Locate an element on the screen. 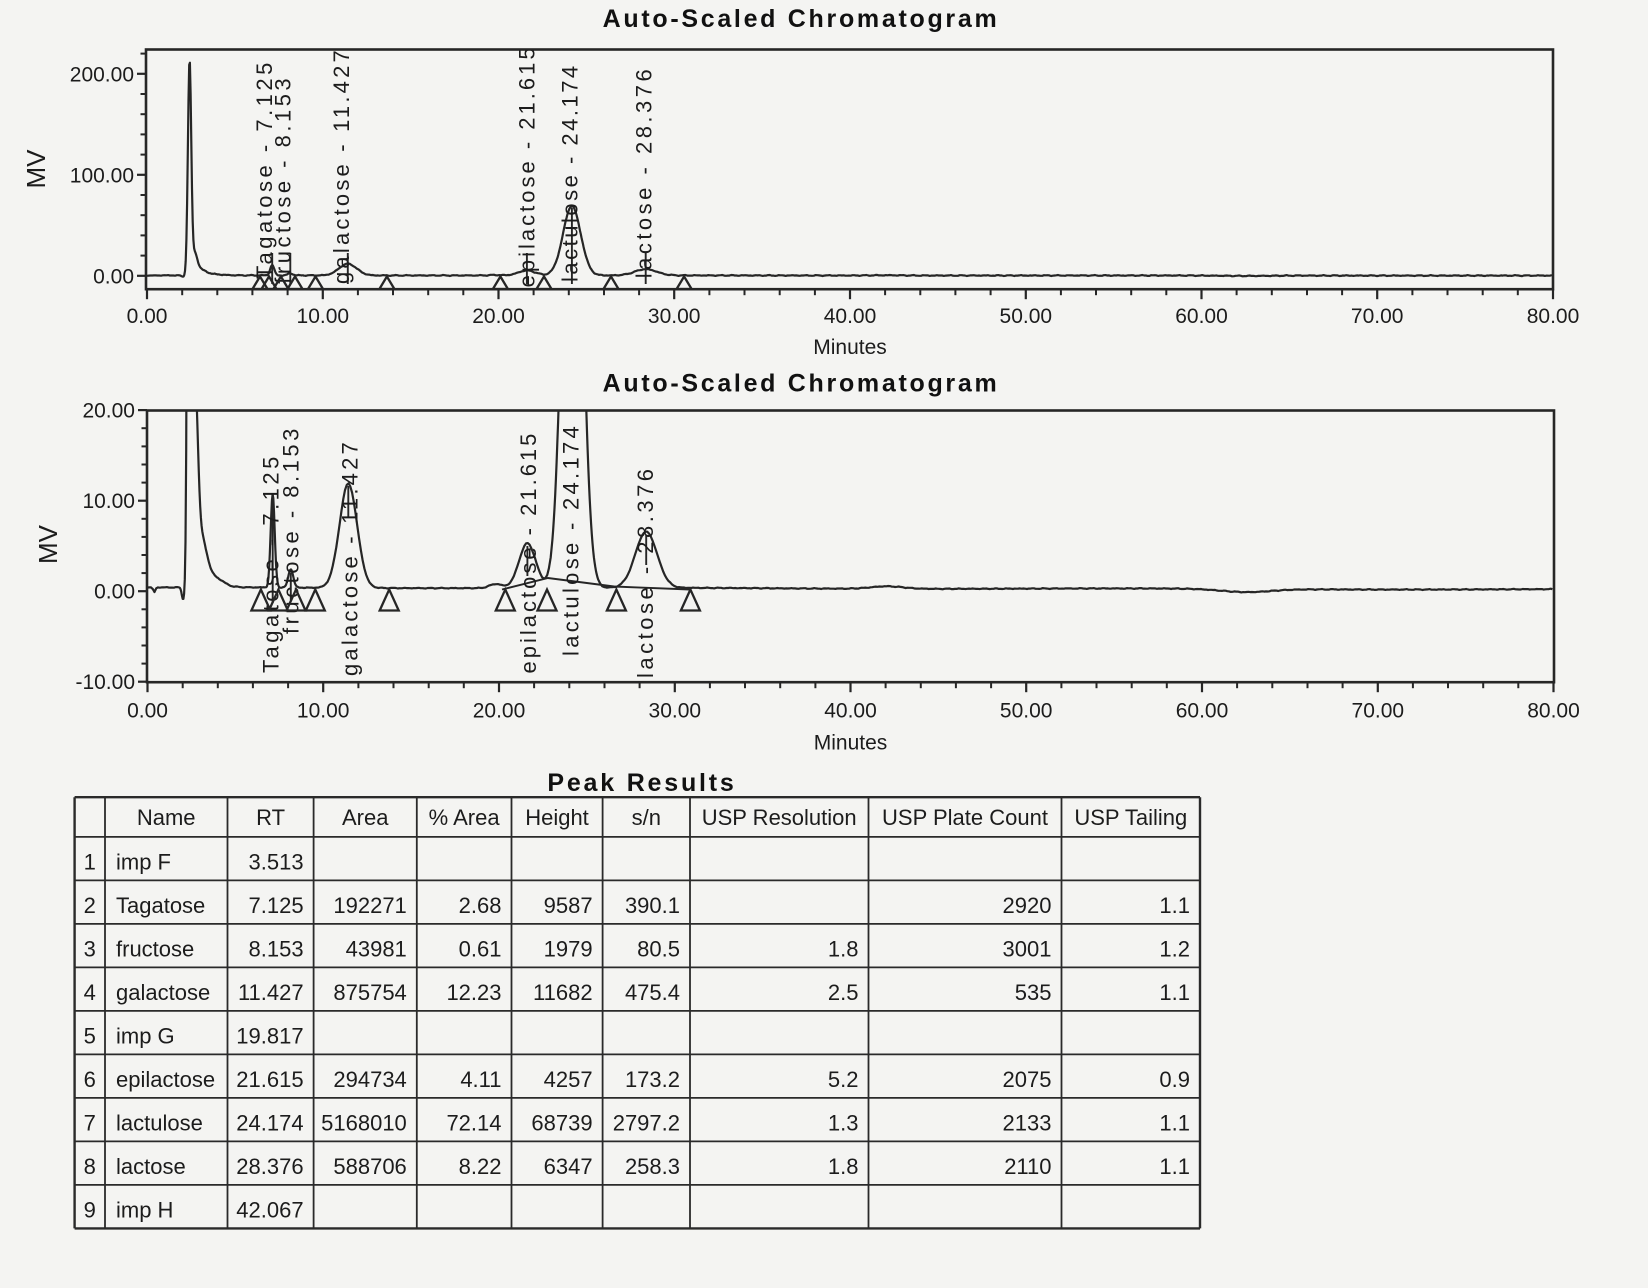 This screenshot has width=1648, height=1288. svg-text: 11682 is located at coordinates (563, 992).